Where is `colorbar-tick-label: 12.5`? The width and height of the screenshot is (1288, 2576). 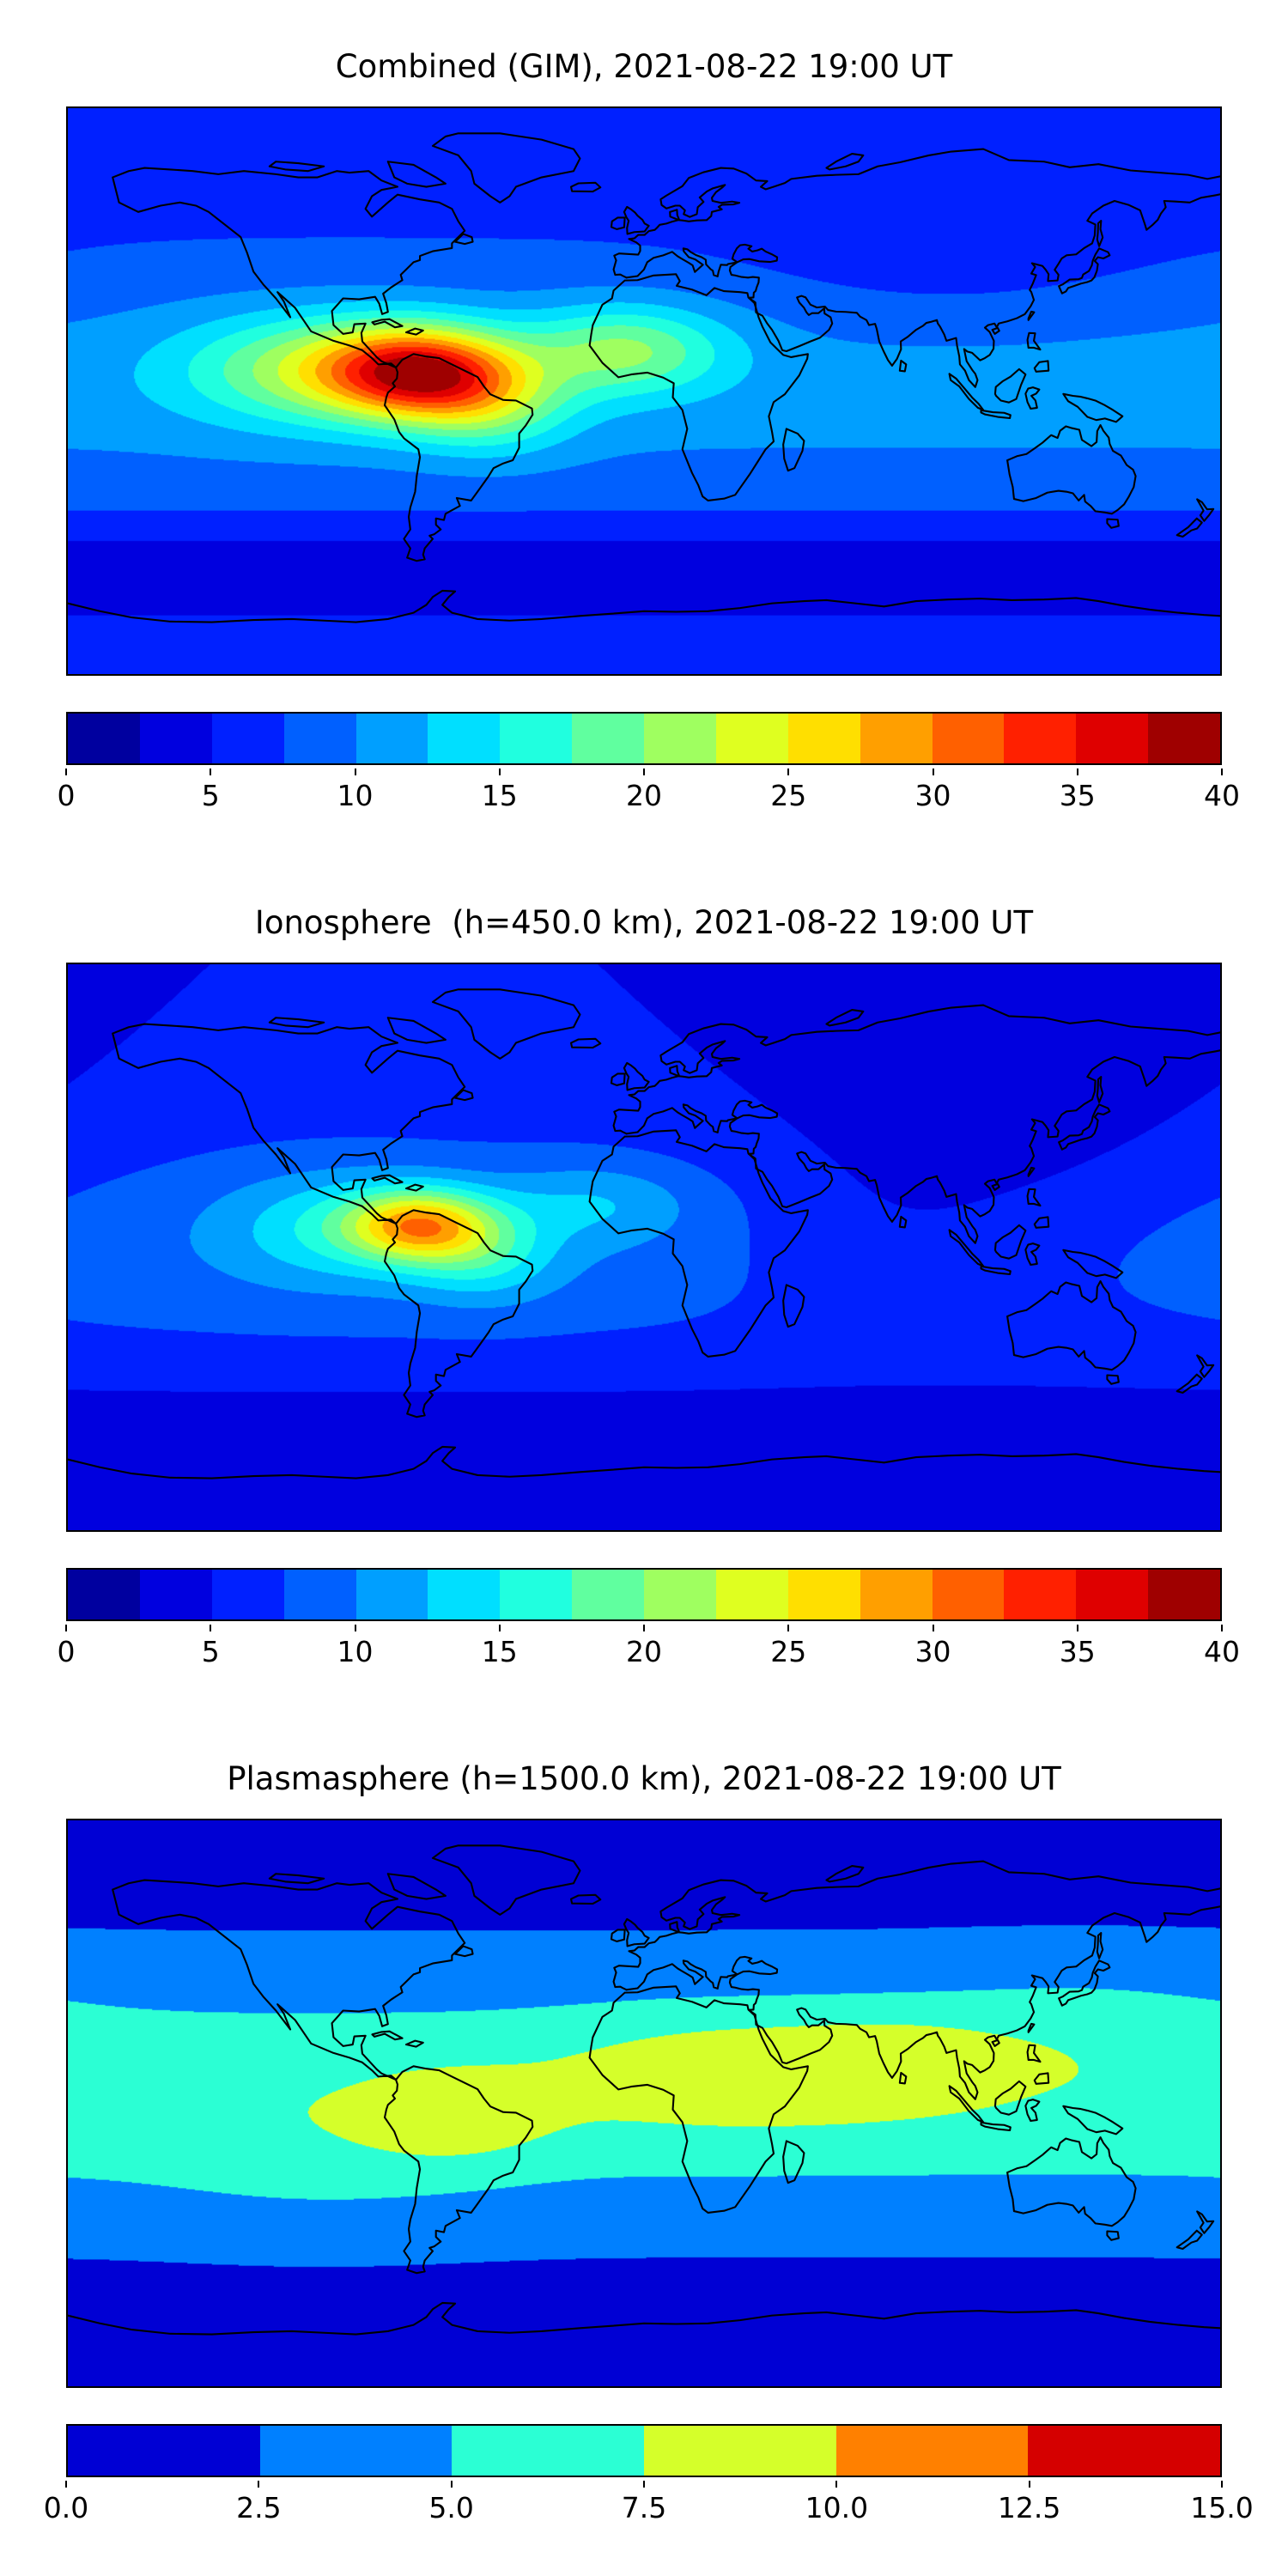
colorbar-tick-label: 12.5 is located at coordinates (1029, 2507).